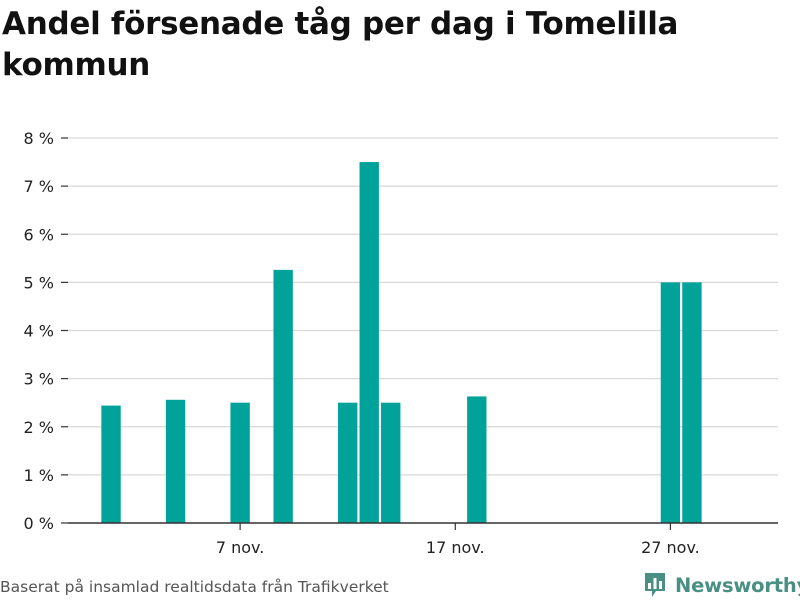 The image size is (800, 600). I want to click on brand-logo: Newsworthy, so click(721, 585).